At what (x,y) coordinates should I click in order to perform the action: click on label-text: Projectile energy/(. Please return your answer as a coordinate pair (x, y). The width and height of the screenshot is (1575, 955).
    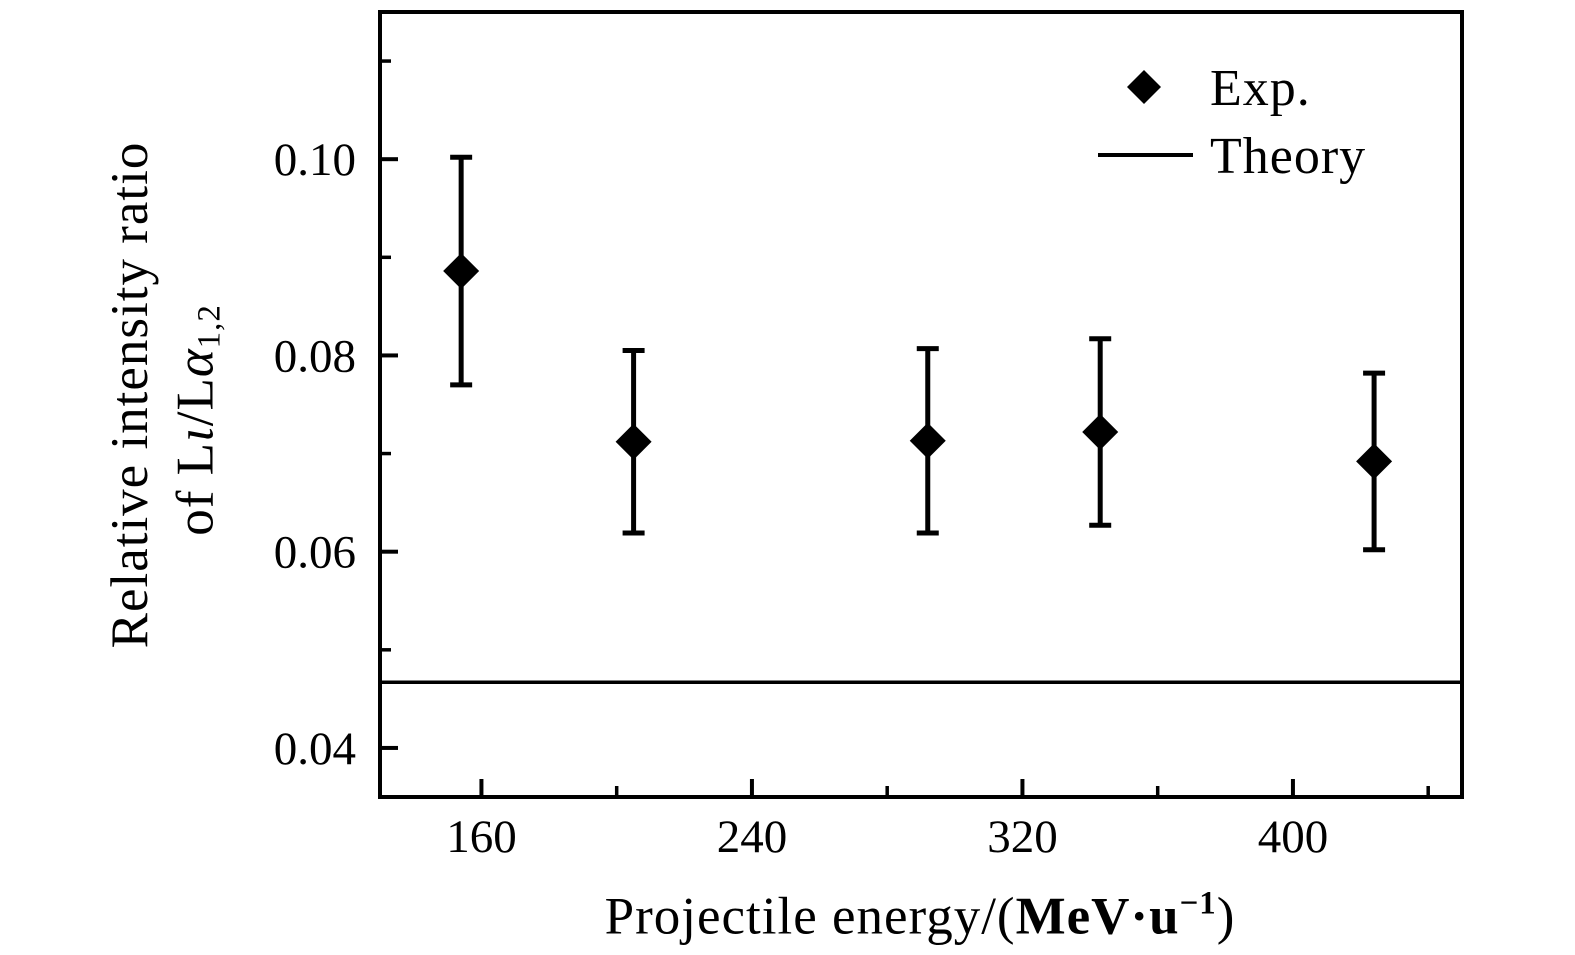
    Looking at the image, I should click on (810, 916).